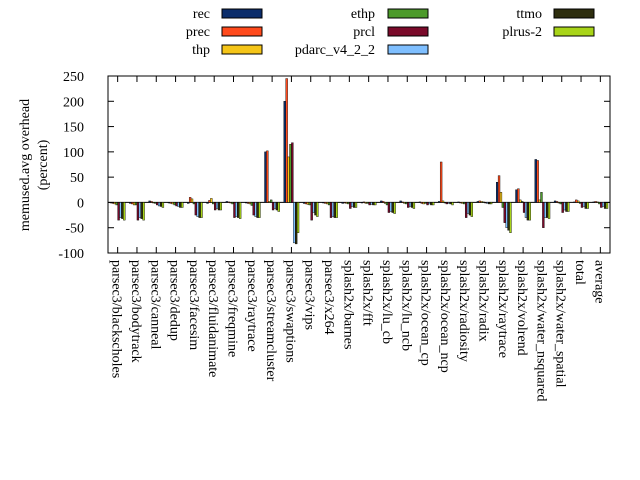 The image size is (640, 480). Describe the element at coordinates (154, 304) in the screenshot. I see `x-tick-label: parsec3/canneal` at that location.